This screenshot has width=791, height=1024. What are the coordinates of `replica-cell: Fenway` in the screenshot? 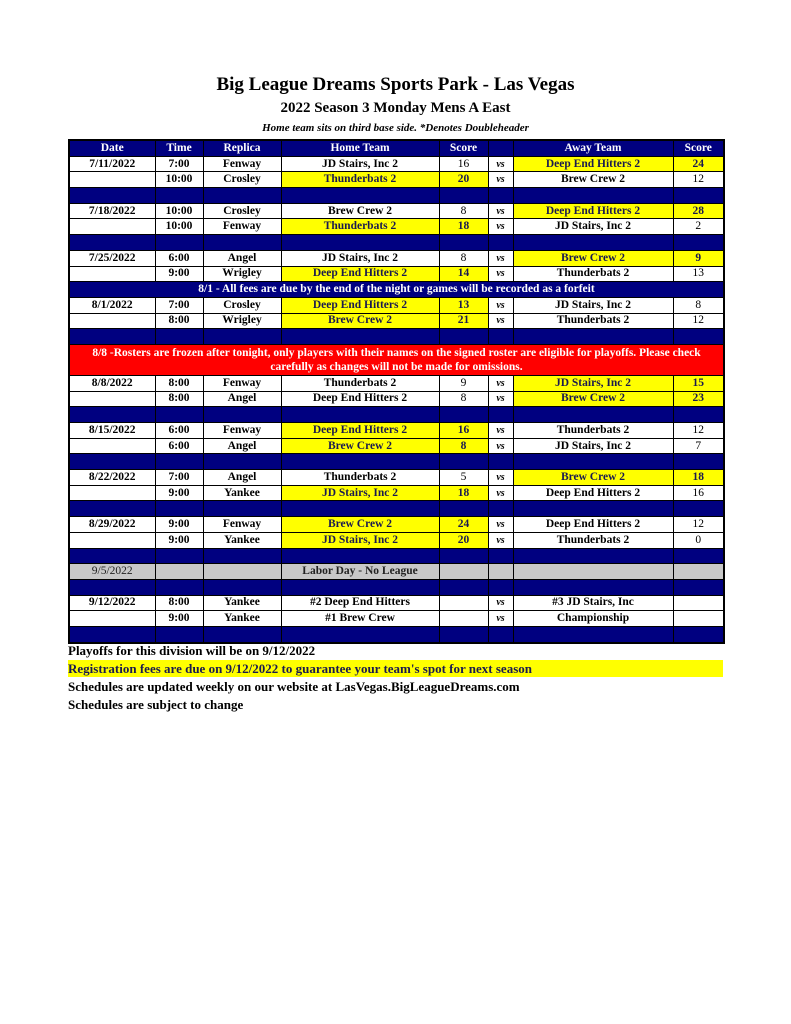 It's located at (242, 383).